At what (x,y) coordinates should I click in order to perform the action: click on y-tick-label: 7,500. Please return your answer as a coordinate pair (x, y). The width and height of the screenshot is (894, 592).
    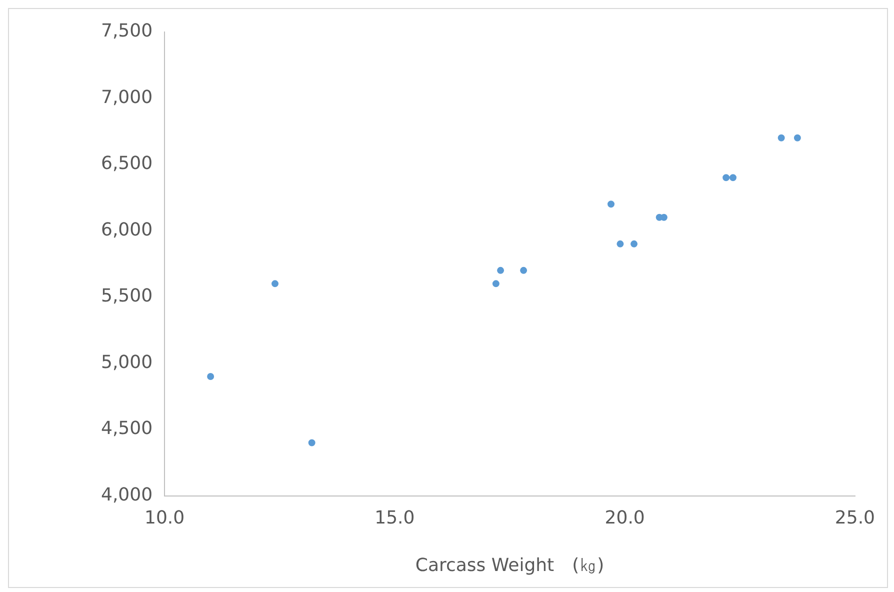
    Looking at the image, I should click on (127, 31).